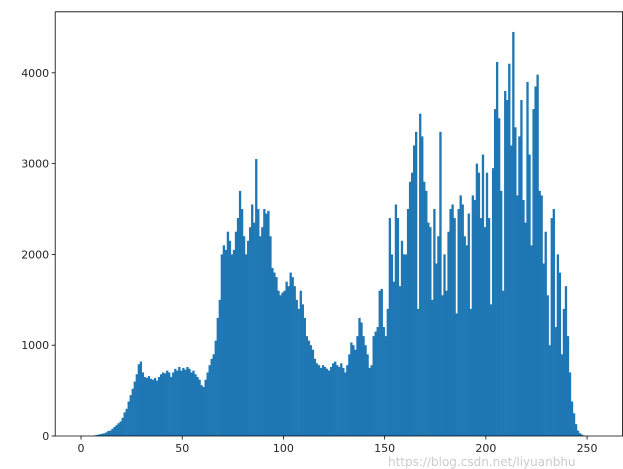 The image size is (623, 469). I want to click on x-tick-label: 200, so click(485, 448).